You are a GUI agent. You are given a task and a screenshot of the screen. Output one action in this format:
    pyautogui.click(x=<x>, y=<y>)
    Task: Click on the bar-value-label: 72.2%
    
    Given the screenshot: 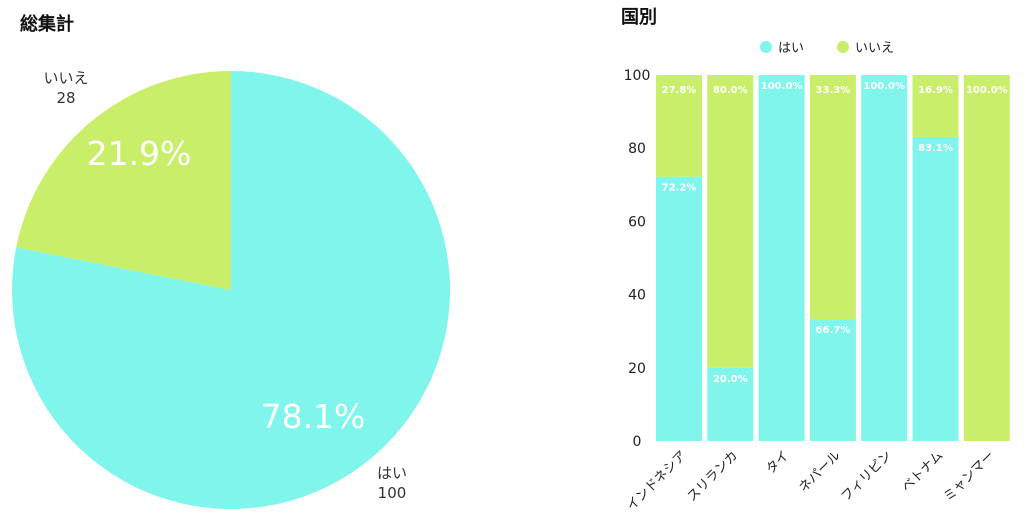 What is the action you would take?
    pyautogui.click(x=679, y=188)
    